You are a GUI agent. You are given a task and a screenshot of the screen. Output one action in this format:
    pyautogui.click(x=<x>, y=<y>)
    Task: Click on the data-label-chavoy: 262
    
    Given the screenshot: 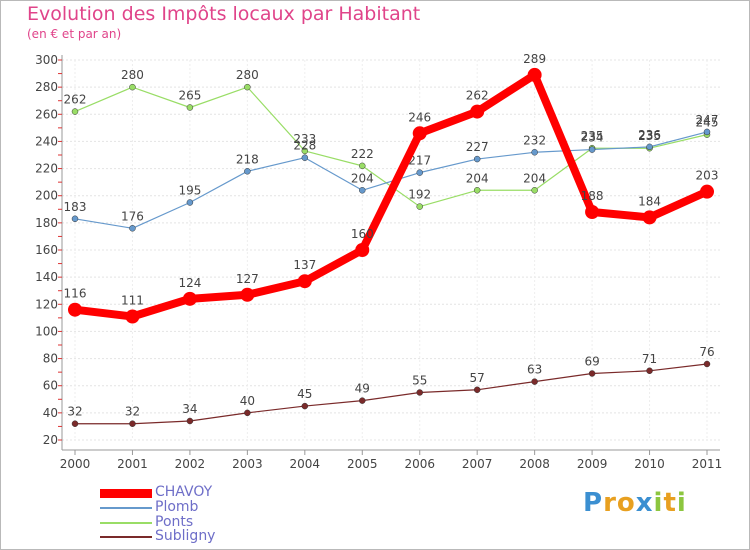 What is the action you would take?
    pyautogui.click(x=477, y=96)
    